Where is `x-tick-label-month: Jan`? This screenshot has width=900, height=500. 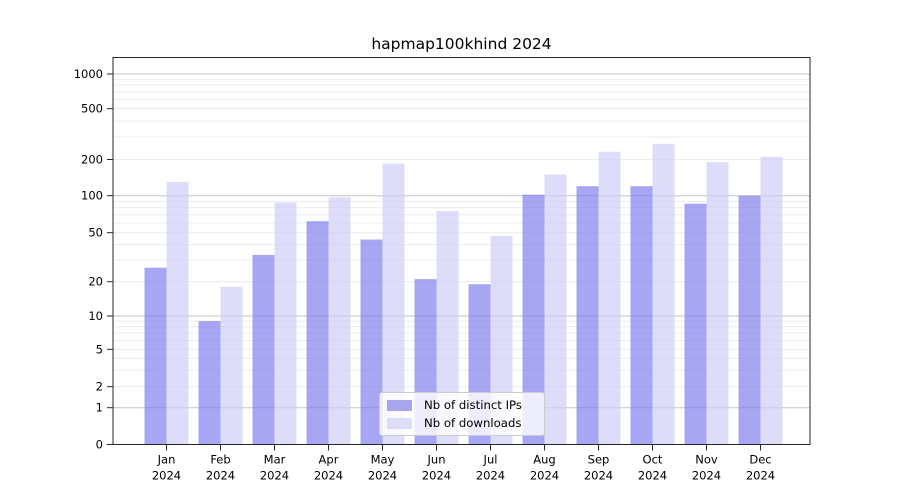 x-tick-label-month: Jan is located at coordinates (166, 460).